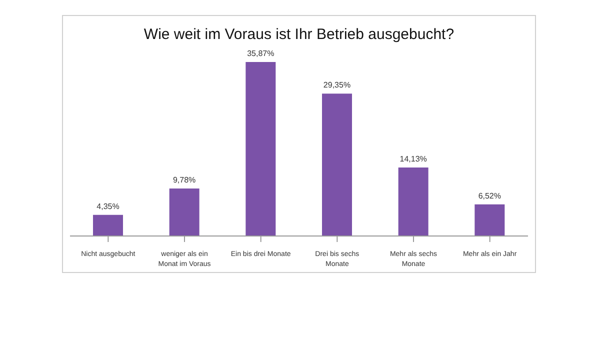 Image resolution: width=600 pixels, height=337 pixels. I want to click on data-label: 14,13%, so click(413, 159).